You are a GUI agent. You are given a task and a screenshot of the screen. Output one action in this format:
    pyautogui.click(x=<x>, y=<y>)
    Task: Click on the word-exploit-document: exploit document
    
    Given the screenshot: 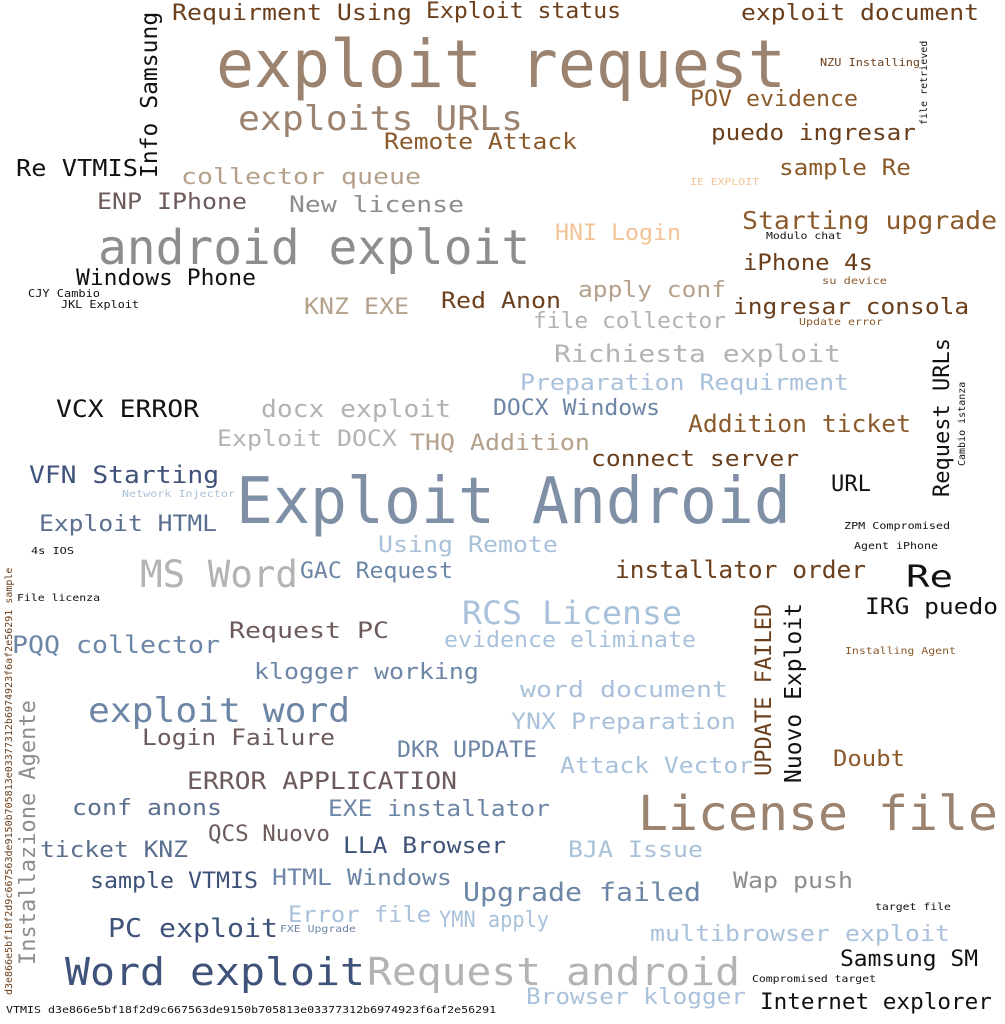 What is the action you would take?
    pyautogui.click(x=860, y=13)
    